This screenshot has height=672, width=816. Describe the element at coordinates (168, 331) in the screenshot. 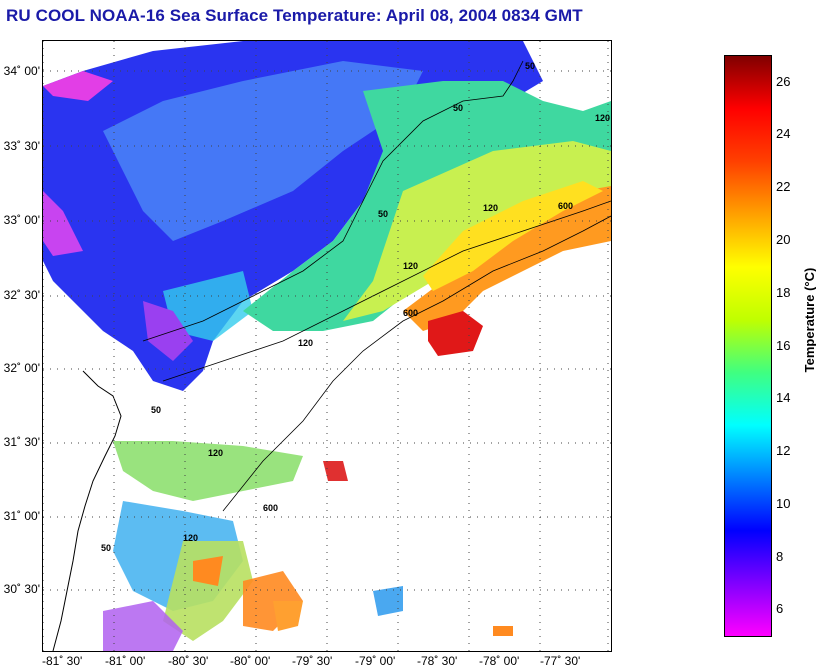

I see `magenta-fringe-coast` at that location.